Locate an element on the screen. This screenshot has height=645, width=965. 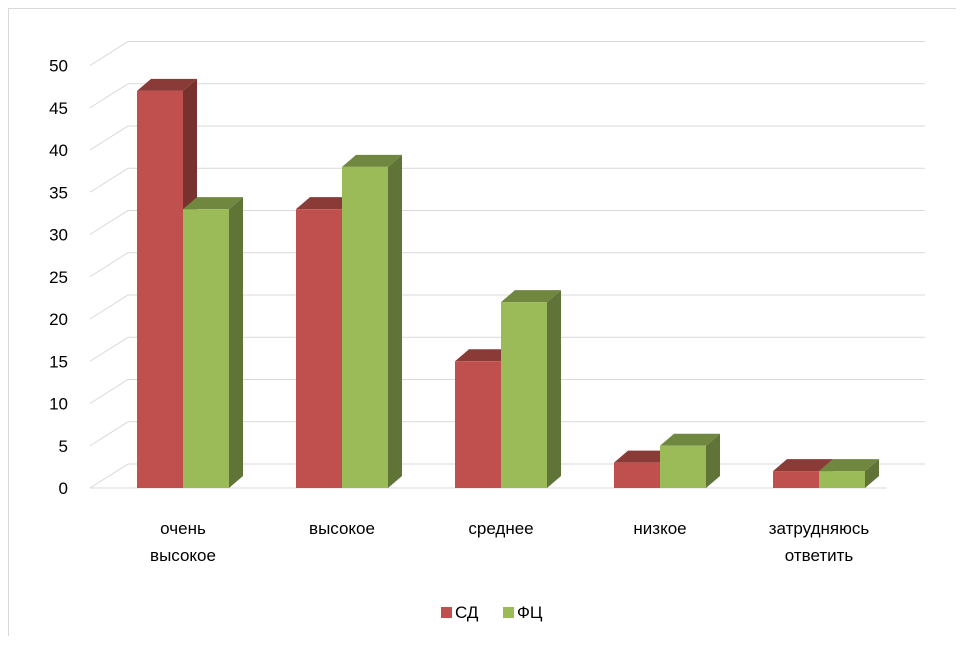
legend: СД ФЦ is located at coordinates (492, 612).